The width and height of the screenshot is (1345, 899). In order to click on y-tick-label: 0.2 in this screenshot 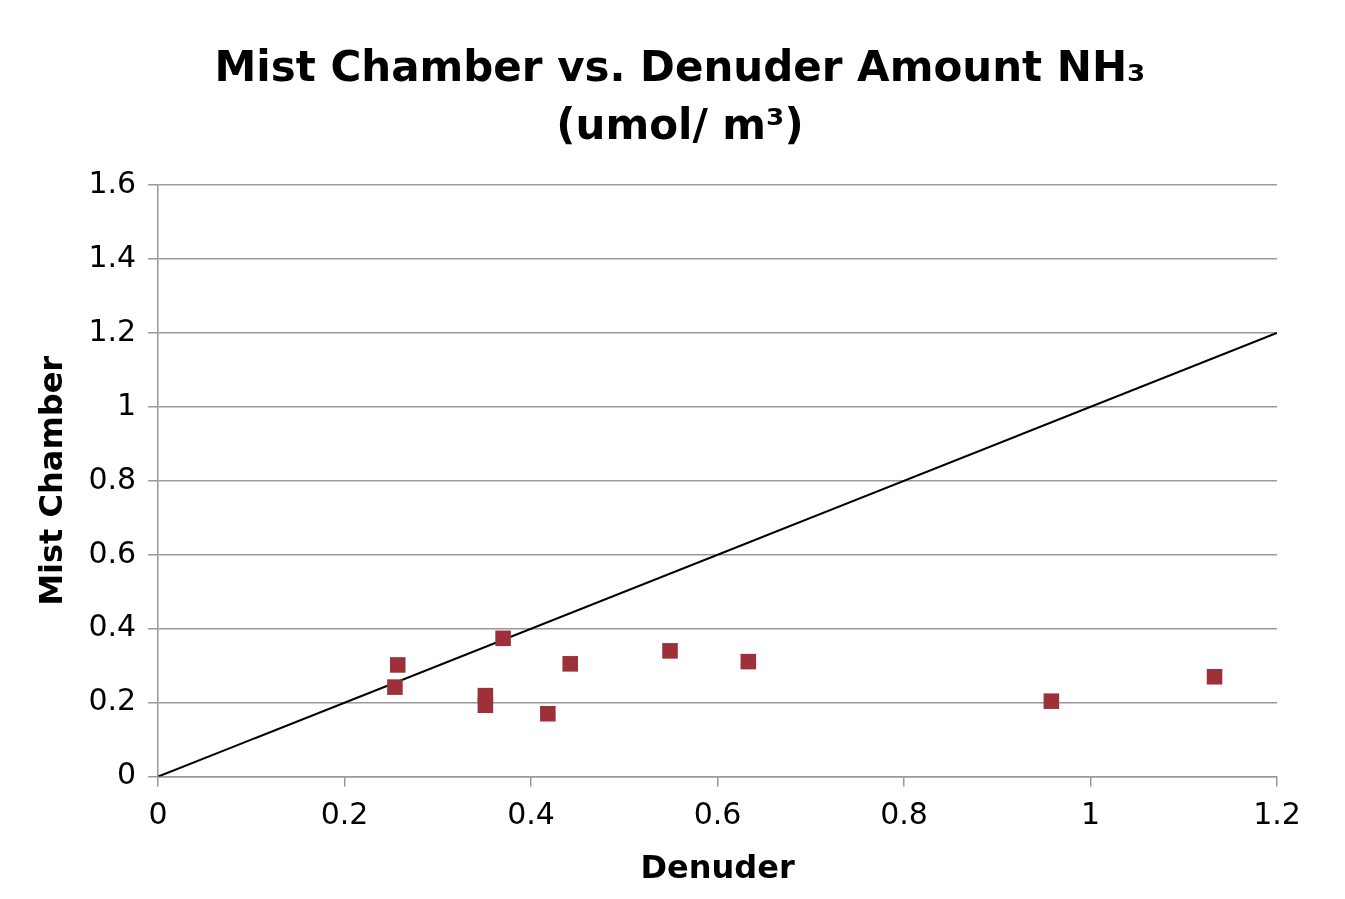, I will do `click(112, 700)`.